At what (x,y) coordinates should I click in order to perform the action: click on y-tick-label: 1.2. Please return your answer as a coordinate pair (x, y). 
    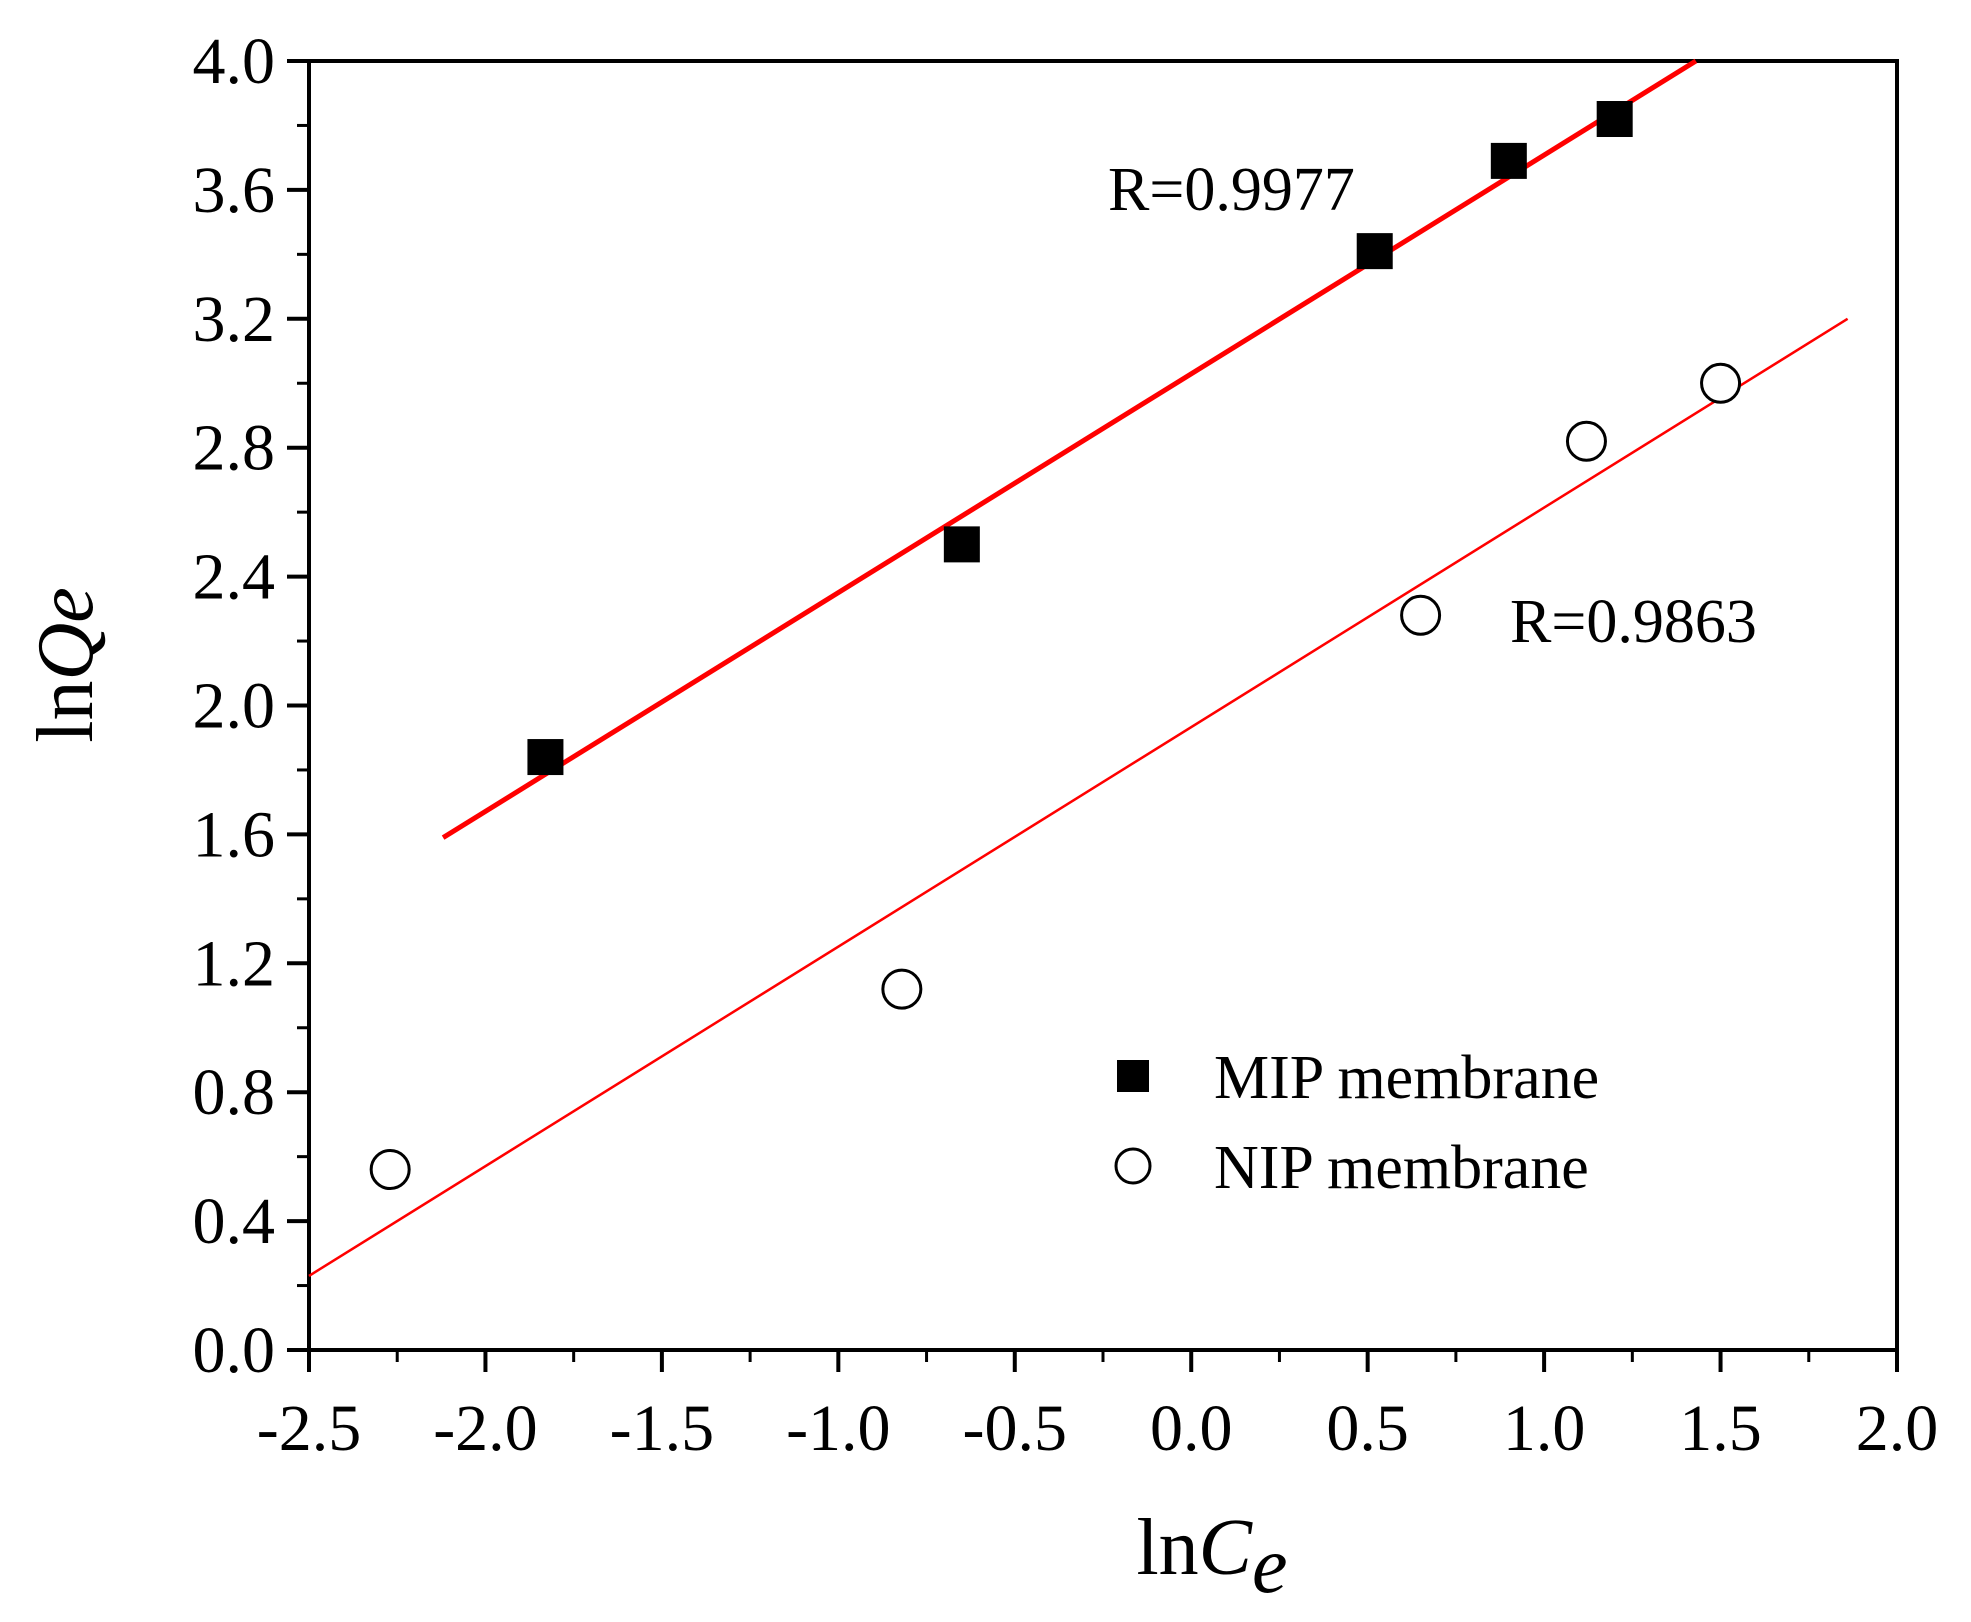
    Looking at the image, I should click on (234, 963).